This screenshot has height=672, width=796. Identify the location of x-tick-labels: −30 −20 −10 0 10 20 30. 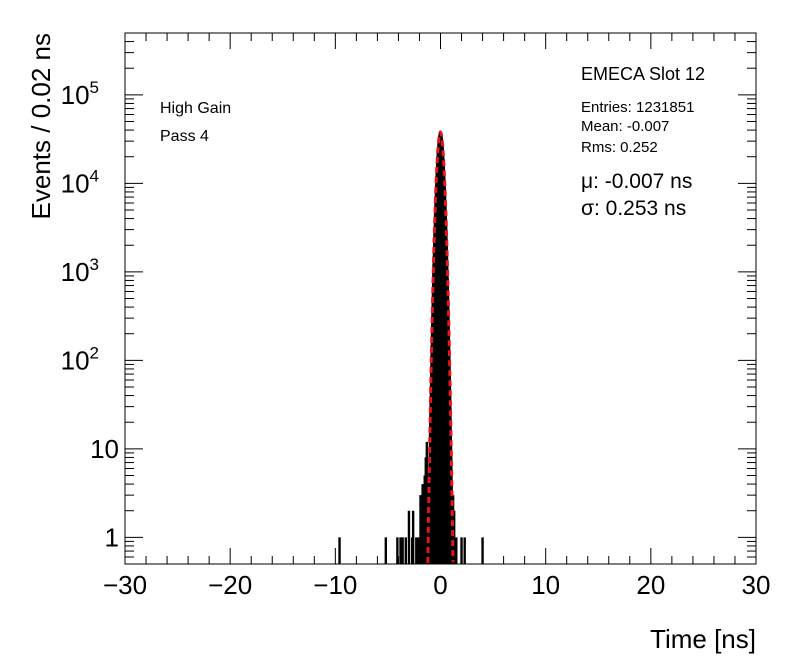
(437, 585).